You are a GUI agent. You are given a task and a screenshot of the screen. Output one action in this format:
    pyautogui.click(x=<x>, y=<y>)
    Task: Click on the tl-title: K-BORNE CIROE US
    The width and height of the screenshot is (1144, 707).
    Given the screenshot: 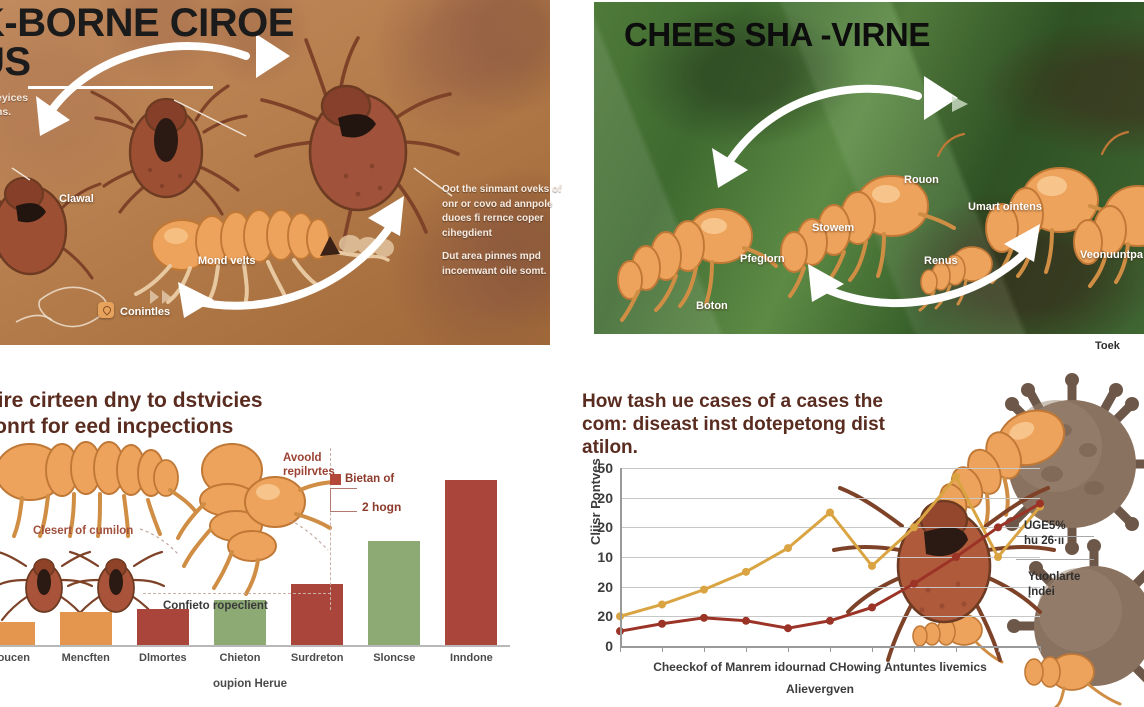 What is the action you would take?
    pyautogui.click(x=147, y=43)
    